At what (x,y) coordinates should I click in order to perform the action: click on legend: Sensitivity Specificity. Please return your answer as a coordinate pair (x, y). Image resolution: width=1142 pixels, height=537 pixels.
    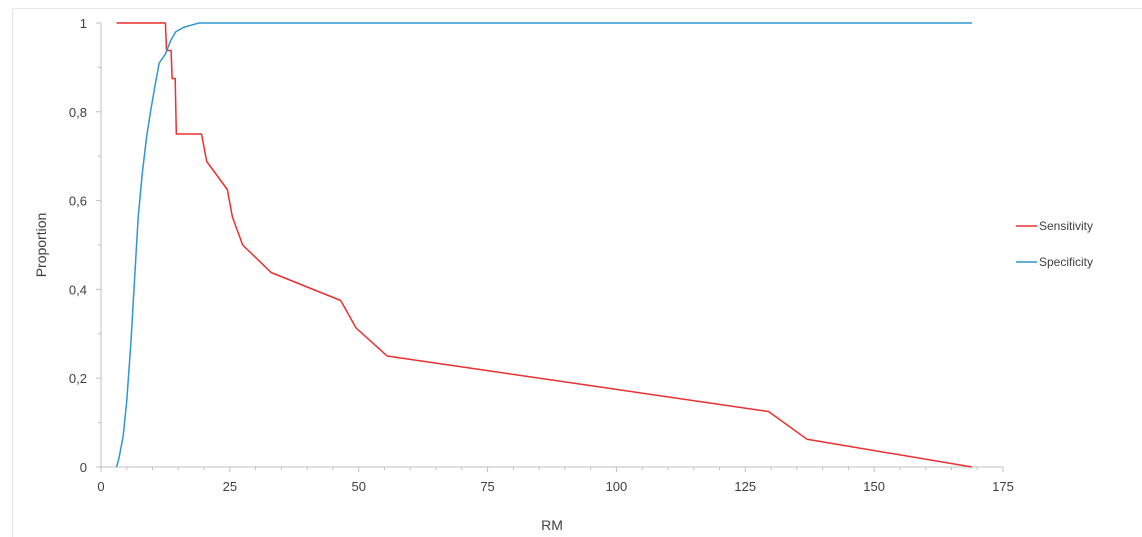
    Looking at the image, I should click on (1054, 244).